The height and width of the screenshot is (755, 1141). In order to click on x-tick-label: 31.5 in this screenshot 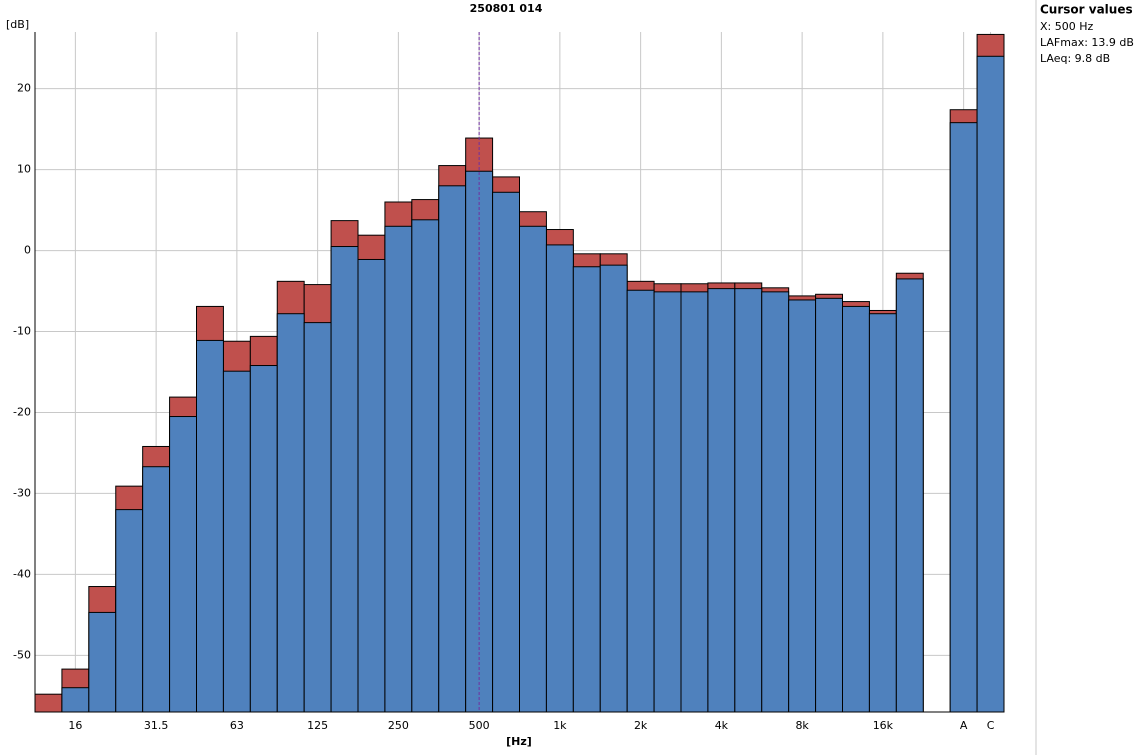, I will do `click(156, 725)`.